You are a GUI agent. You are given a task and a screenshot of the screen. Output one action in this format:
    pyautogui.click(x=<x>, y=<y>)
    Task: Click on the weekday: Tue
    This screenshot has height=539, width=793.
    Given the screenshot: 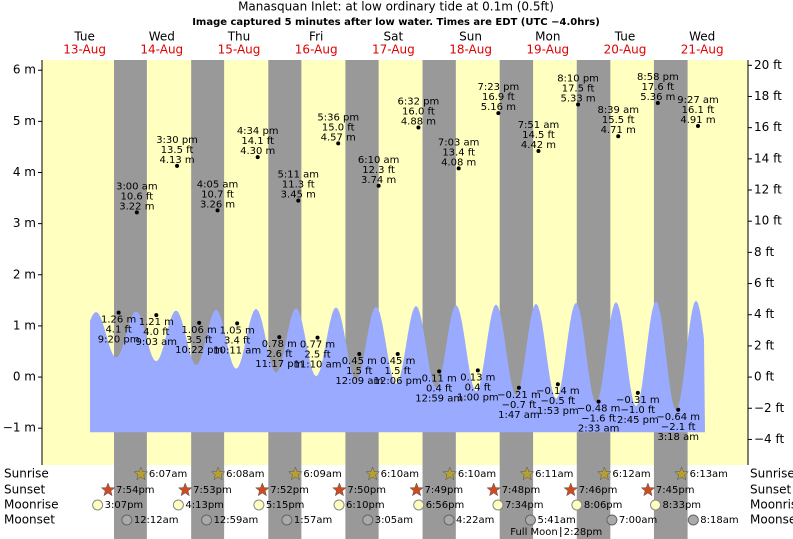 What is the action you would take?
    pyautogui.click(x=625, y=37)
    